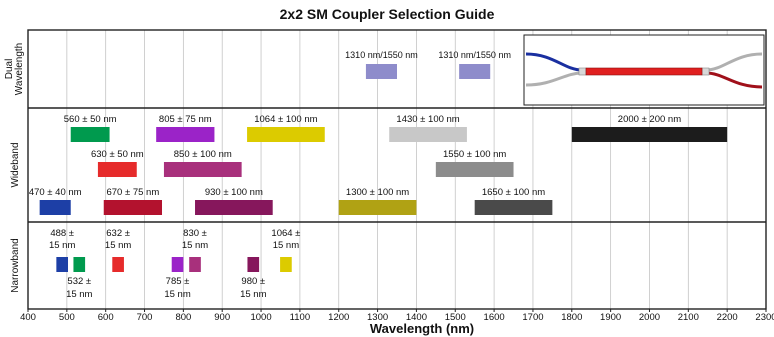 This screenshot has height=337, width=774. Describe the element at coordinates (178, 281) in the screenshot. I see `bar-label-narrowband: 785 ±` at that location.